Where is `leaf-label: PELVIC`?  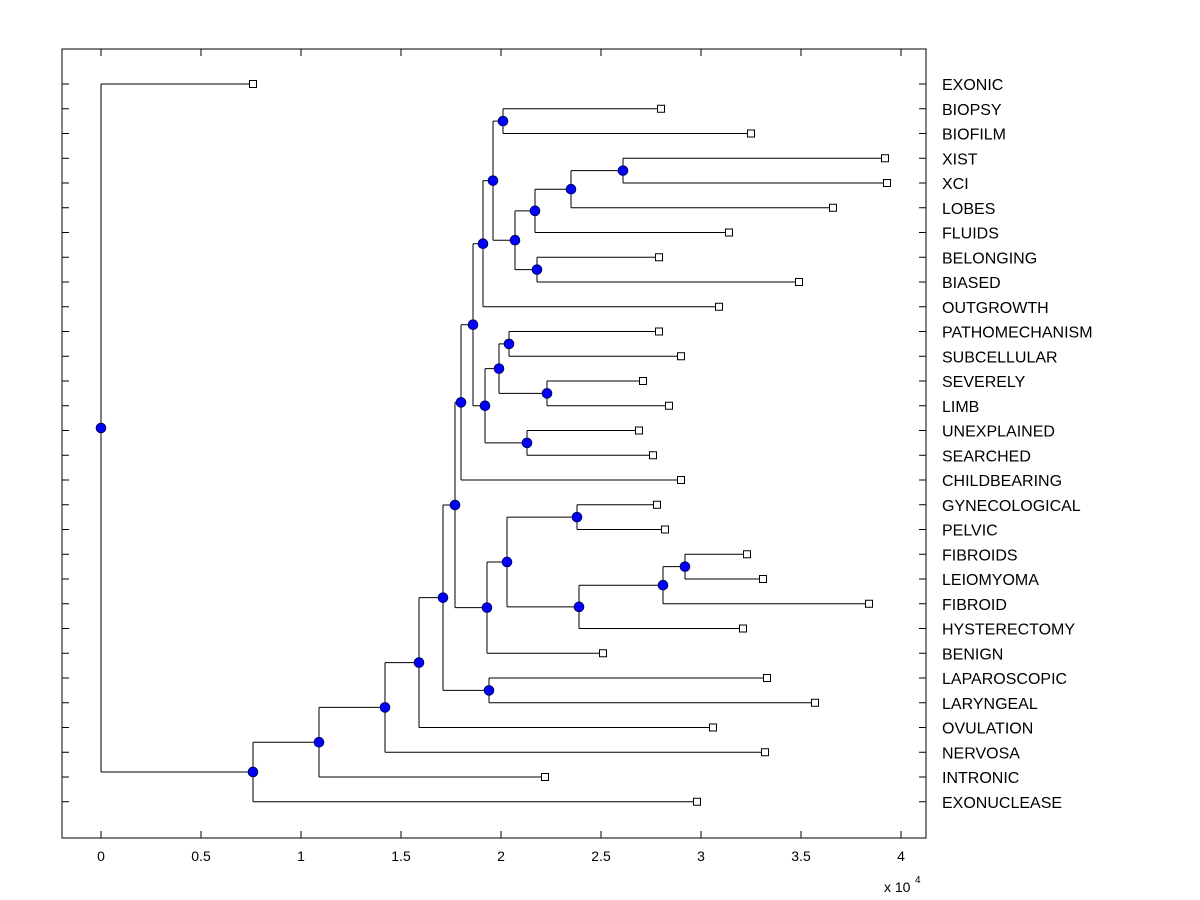 leaf-label: PELVIC is located at coordinates (970, 531).